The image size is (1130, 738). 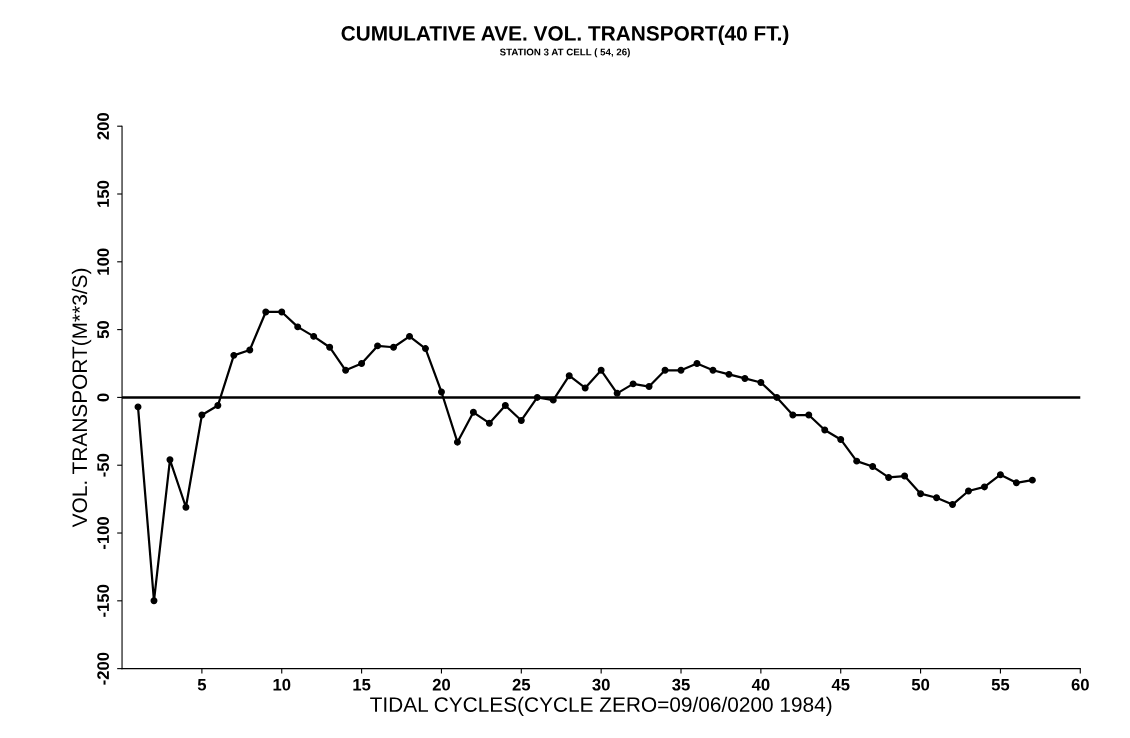 I want to click on y-axis-title: VOL. TRANSPORT(M**3/S), so click(x=81, y=398).